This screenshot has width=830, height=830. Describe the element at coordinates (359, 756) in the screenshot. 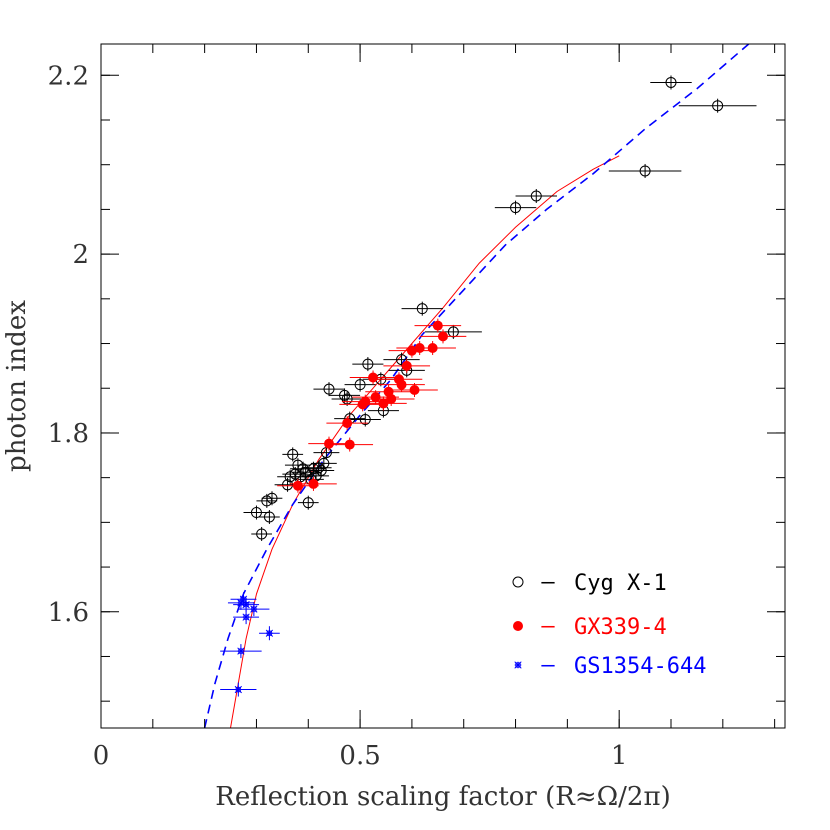

I see `x-tick-label: 0.5` at that location.